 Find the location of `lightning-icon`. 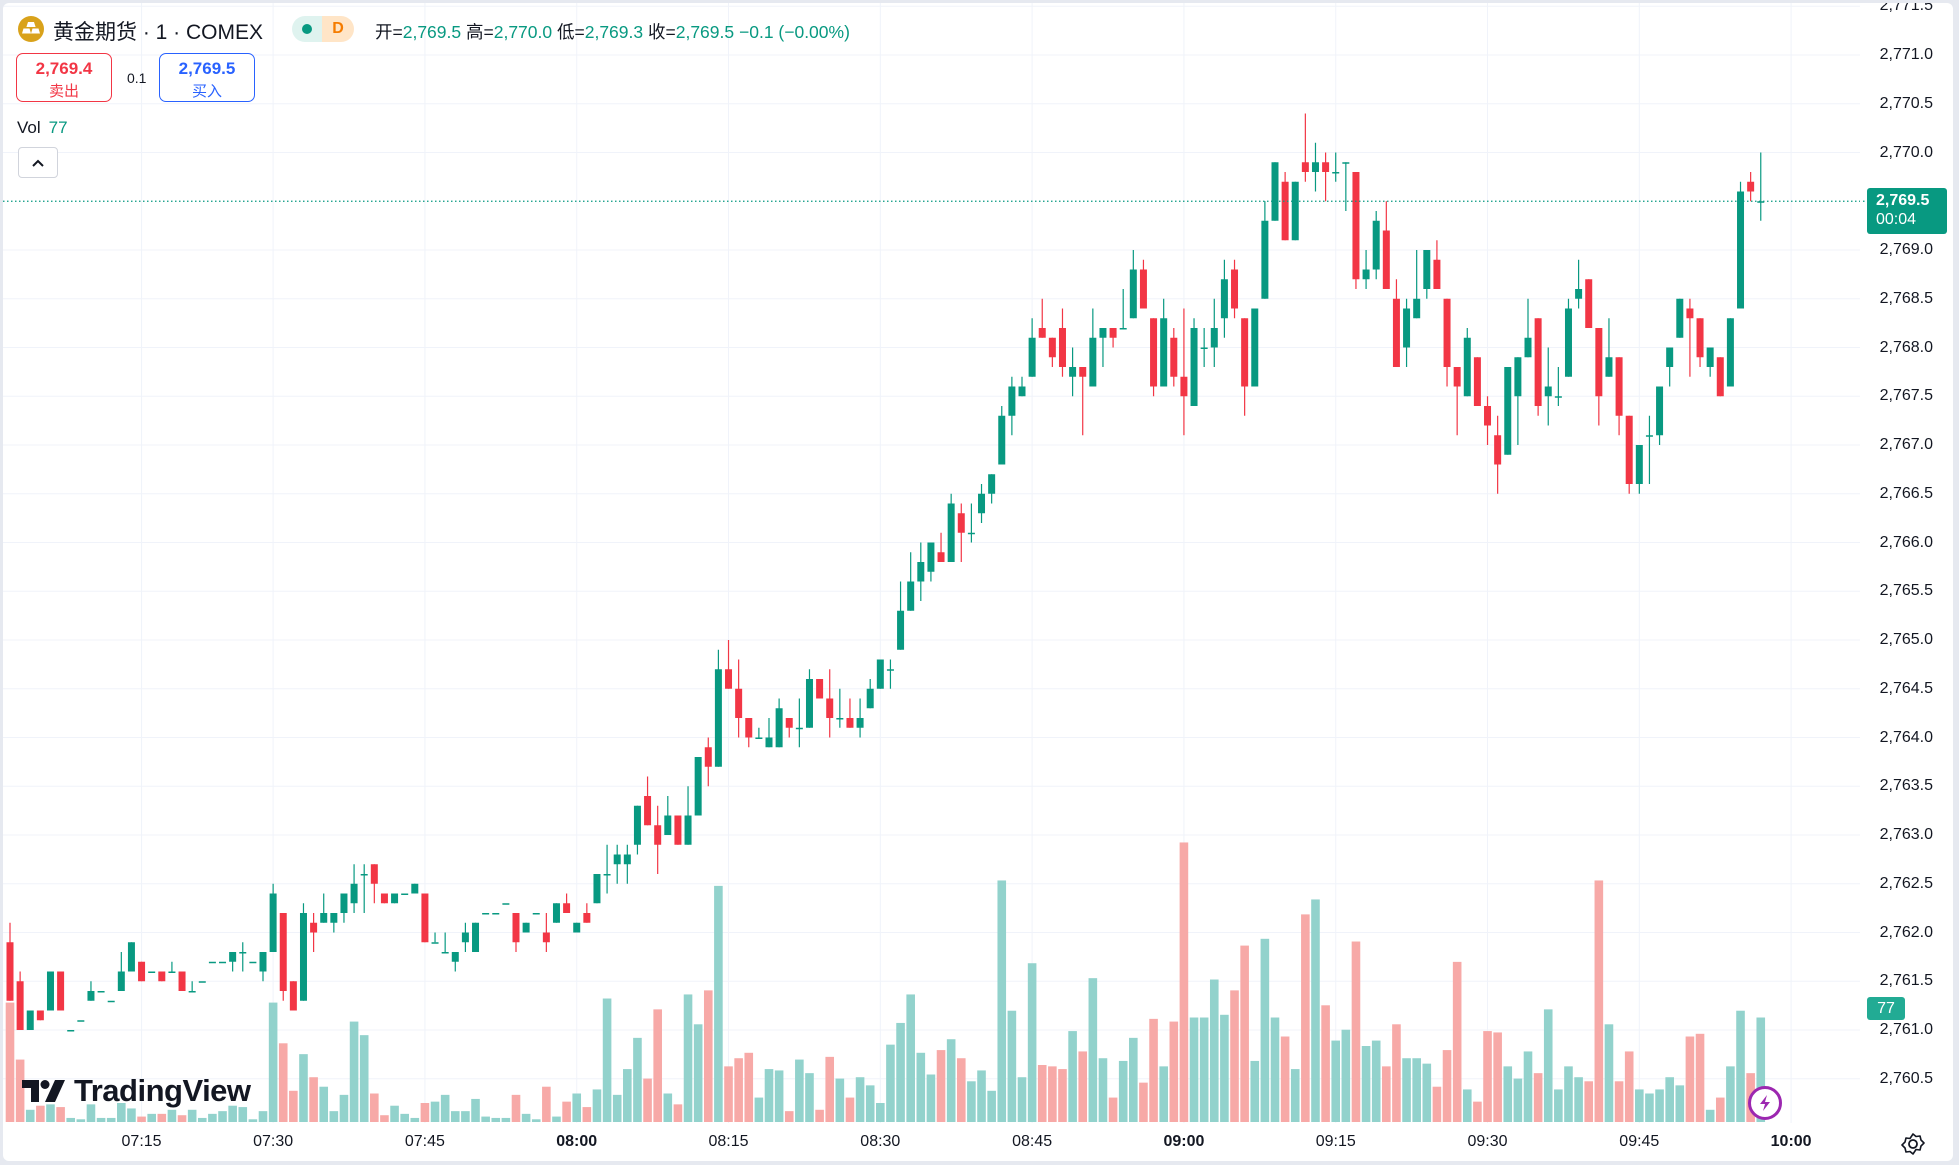

lightning-icon is located at coordinates (1765, 1103).